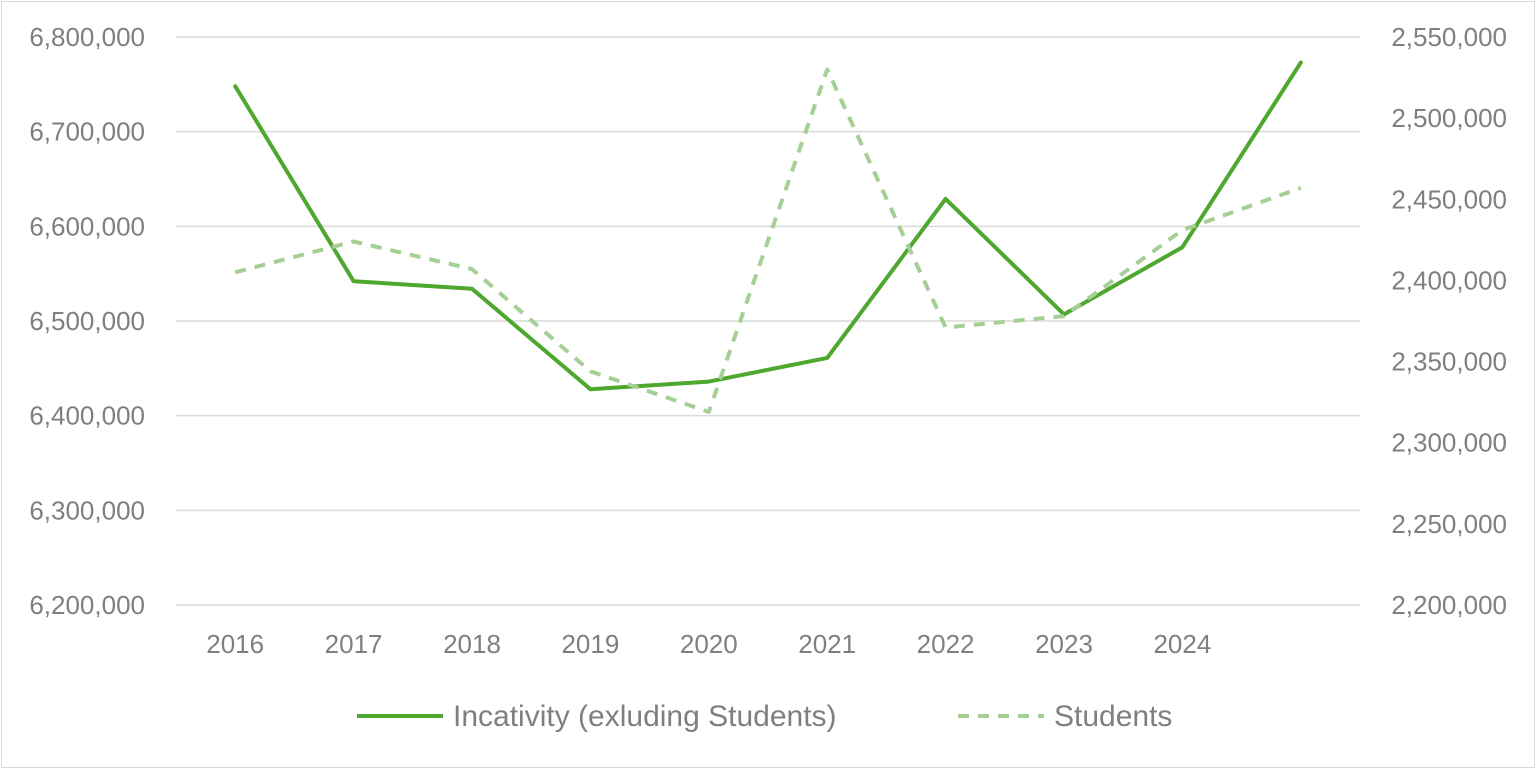 This screenshot has width=1536, height=769. What do you see at coordinates (1064, 644) in the screenshot?
I see `x-tick-label: 2023` at bounding box center [1064, 644].